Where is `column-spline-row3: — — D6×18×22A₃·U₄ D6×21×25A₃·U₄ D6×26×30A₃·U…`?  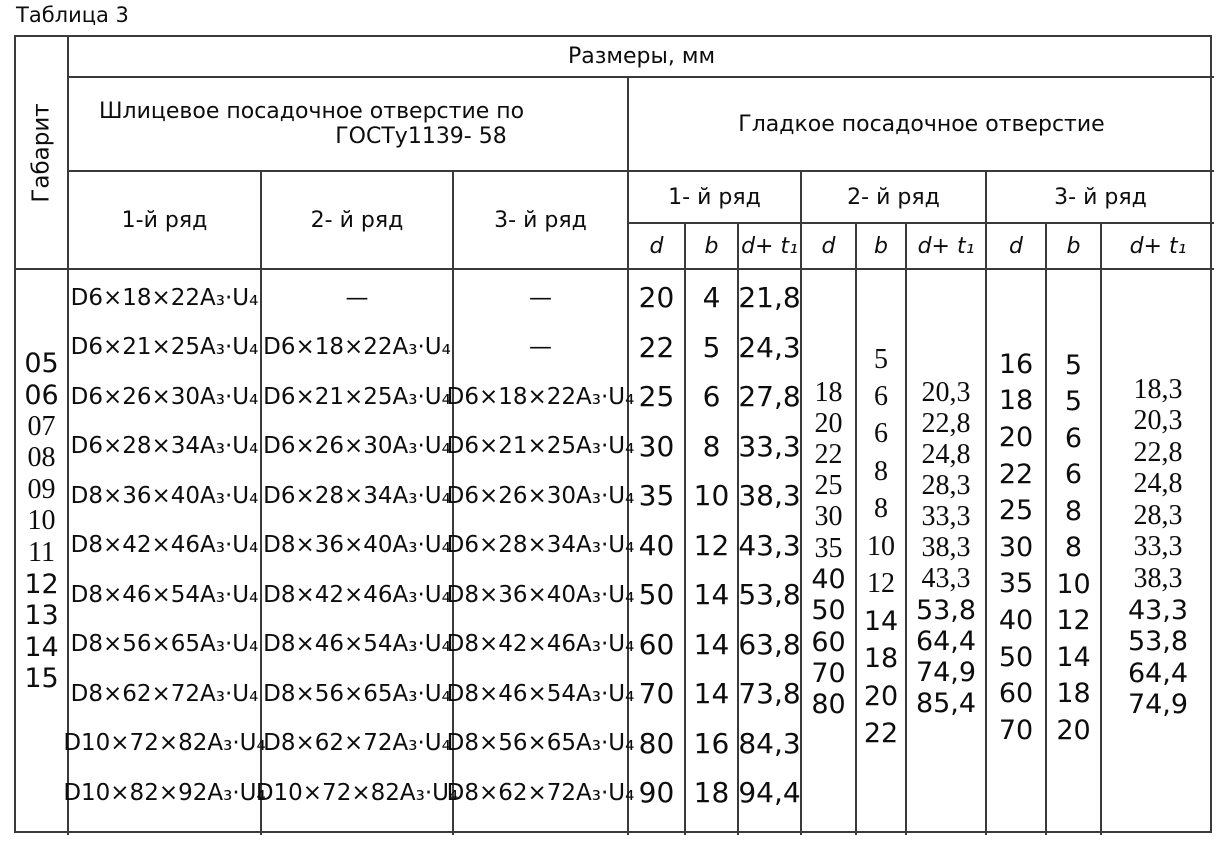 column-spline-row3: — — D6×18×22A₃·U₄ D6×21×25A₃·U₄ D6×26×30A₃·U… is located at coordinates (540, 552).